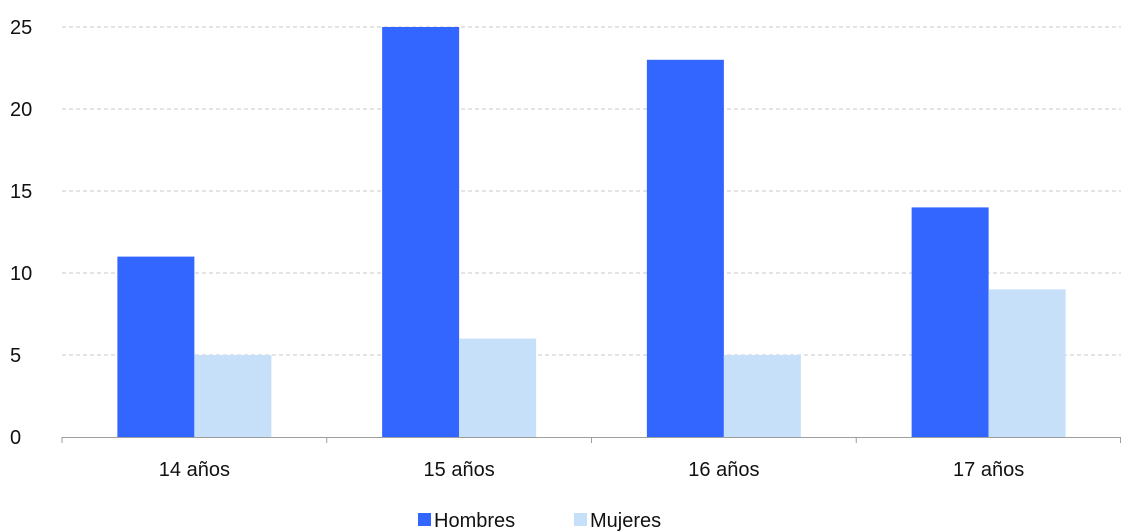  I want to click on y-tick-label: 0, so click(15, 438).